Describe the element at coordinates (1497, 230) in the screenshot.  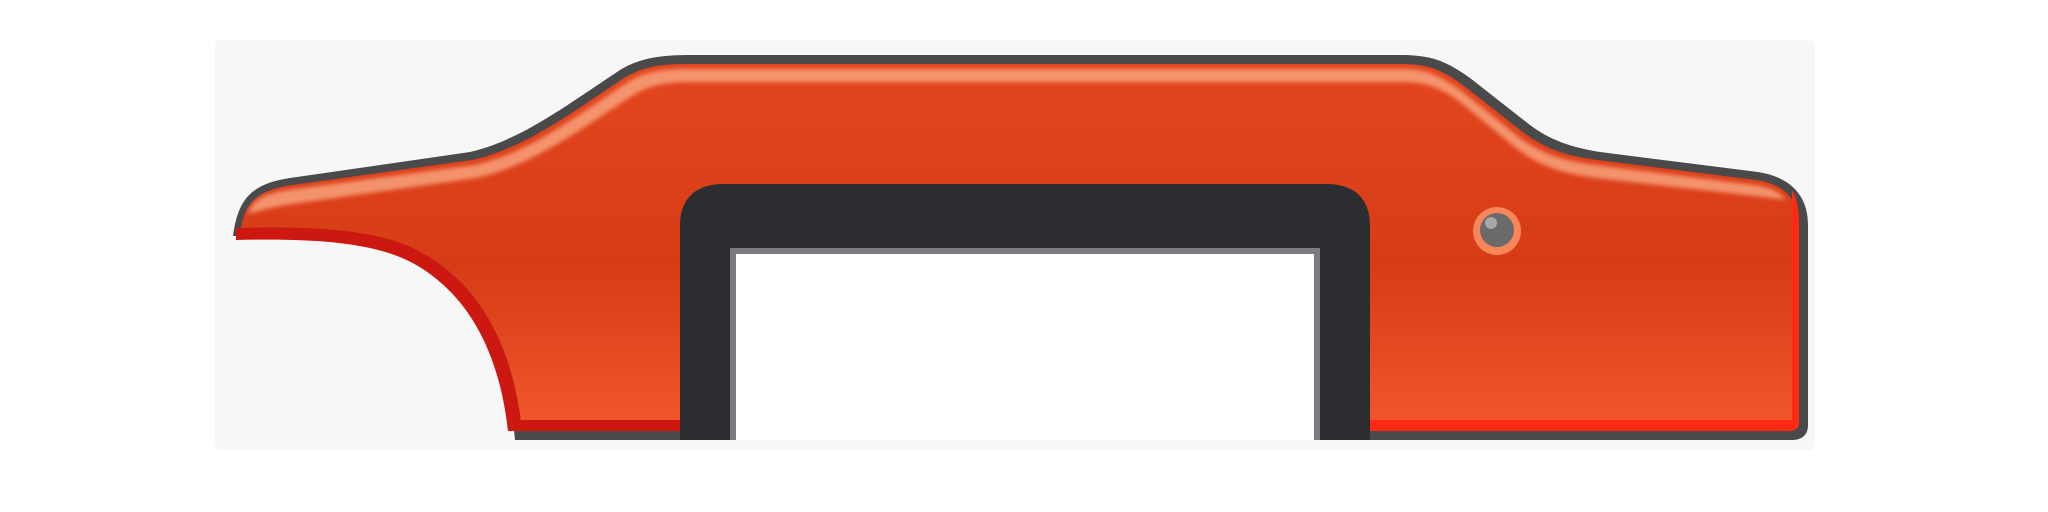
I see `rivet-icon` at that location.